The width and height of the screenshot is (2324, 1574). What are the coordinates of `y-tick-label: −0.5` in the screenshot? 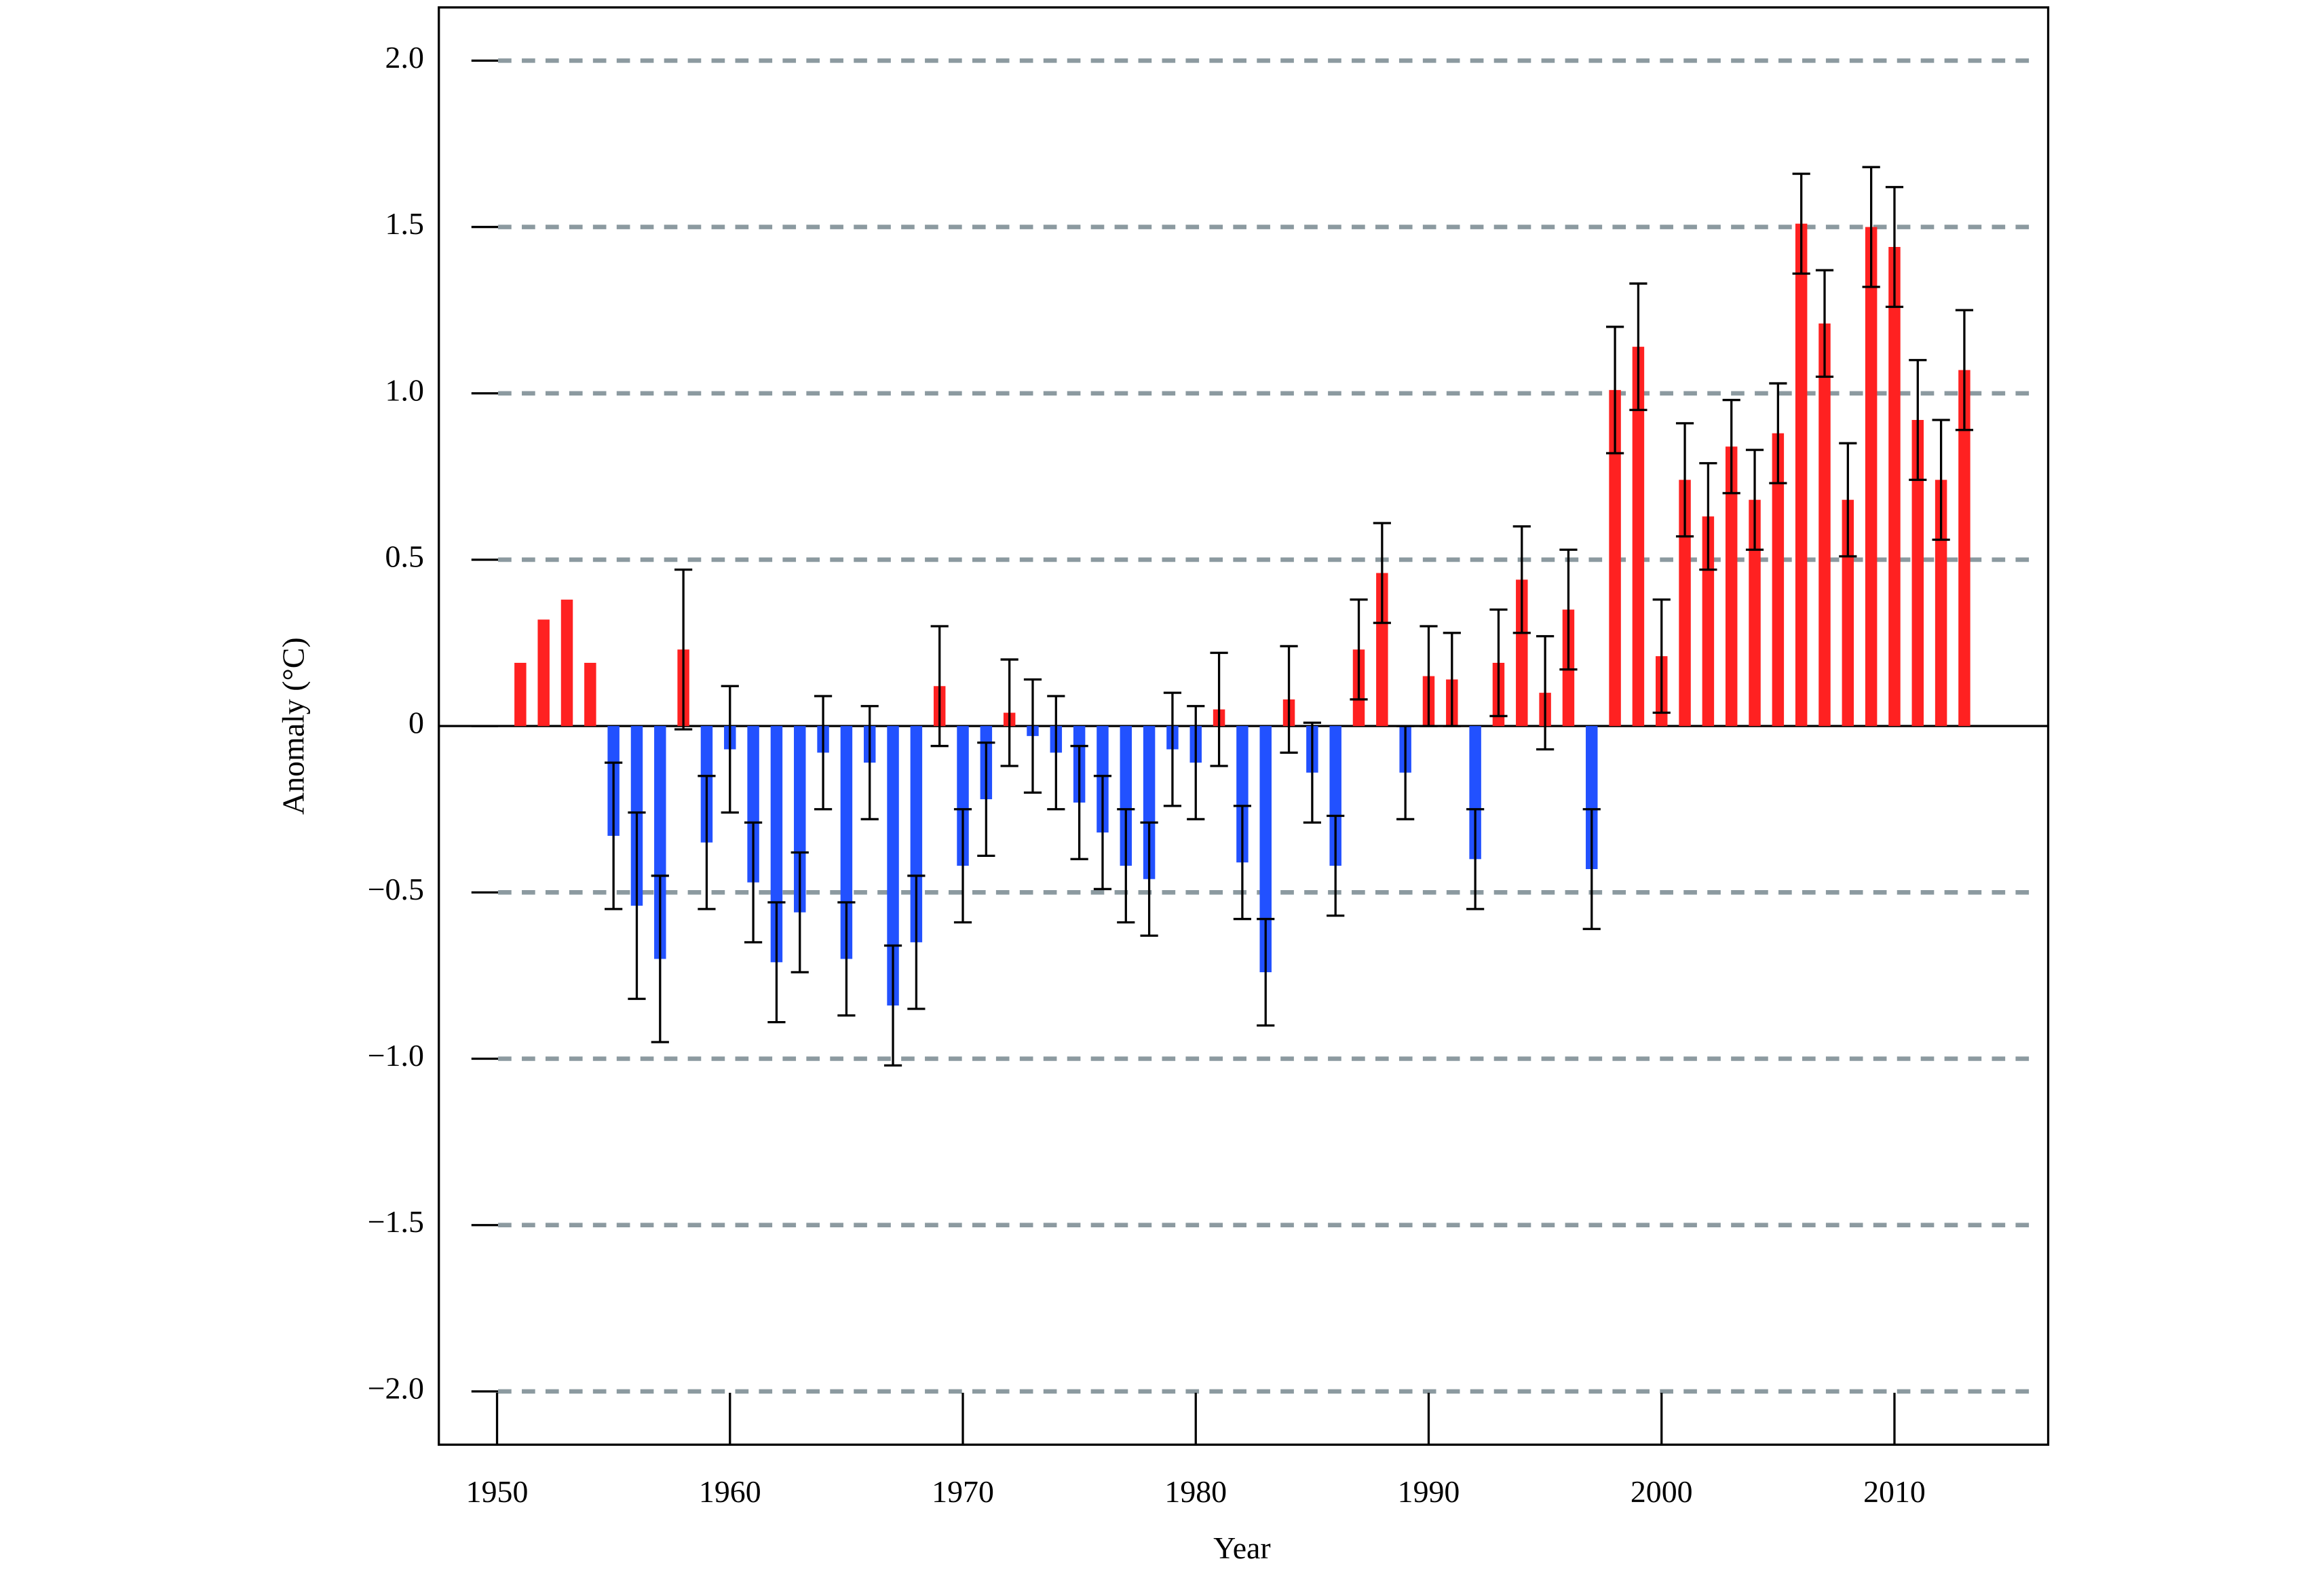 It's located at (396, 889).